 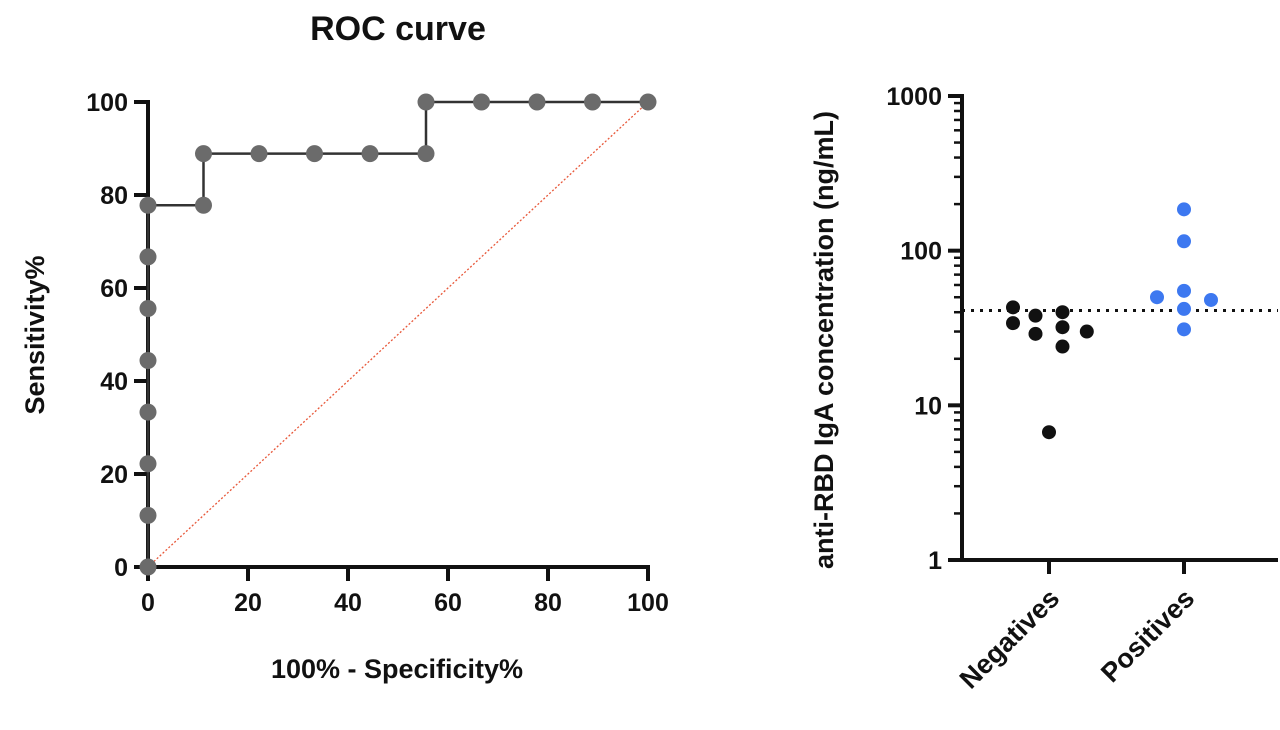 I want to click on roc-x-tick-label: 20, so click(x=248, y=603).